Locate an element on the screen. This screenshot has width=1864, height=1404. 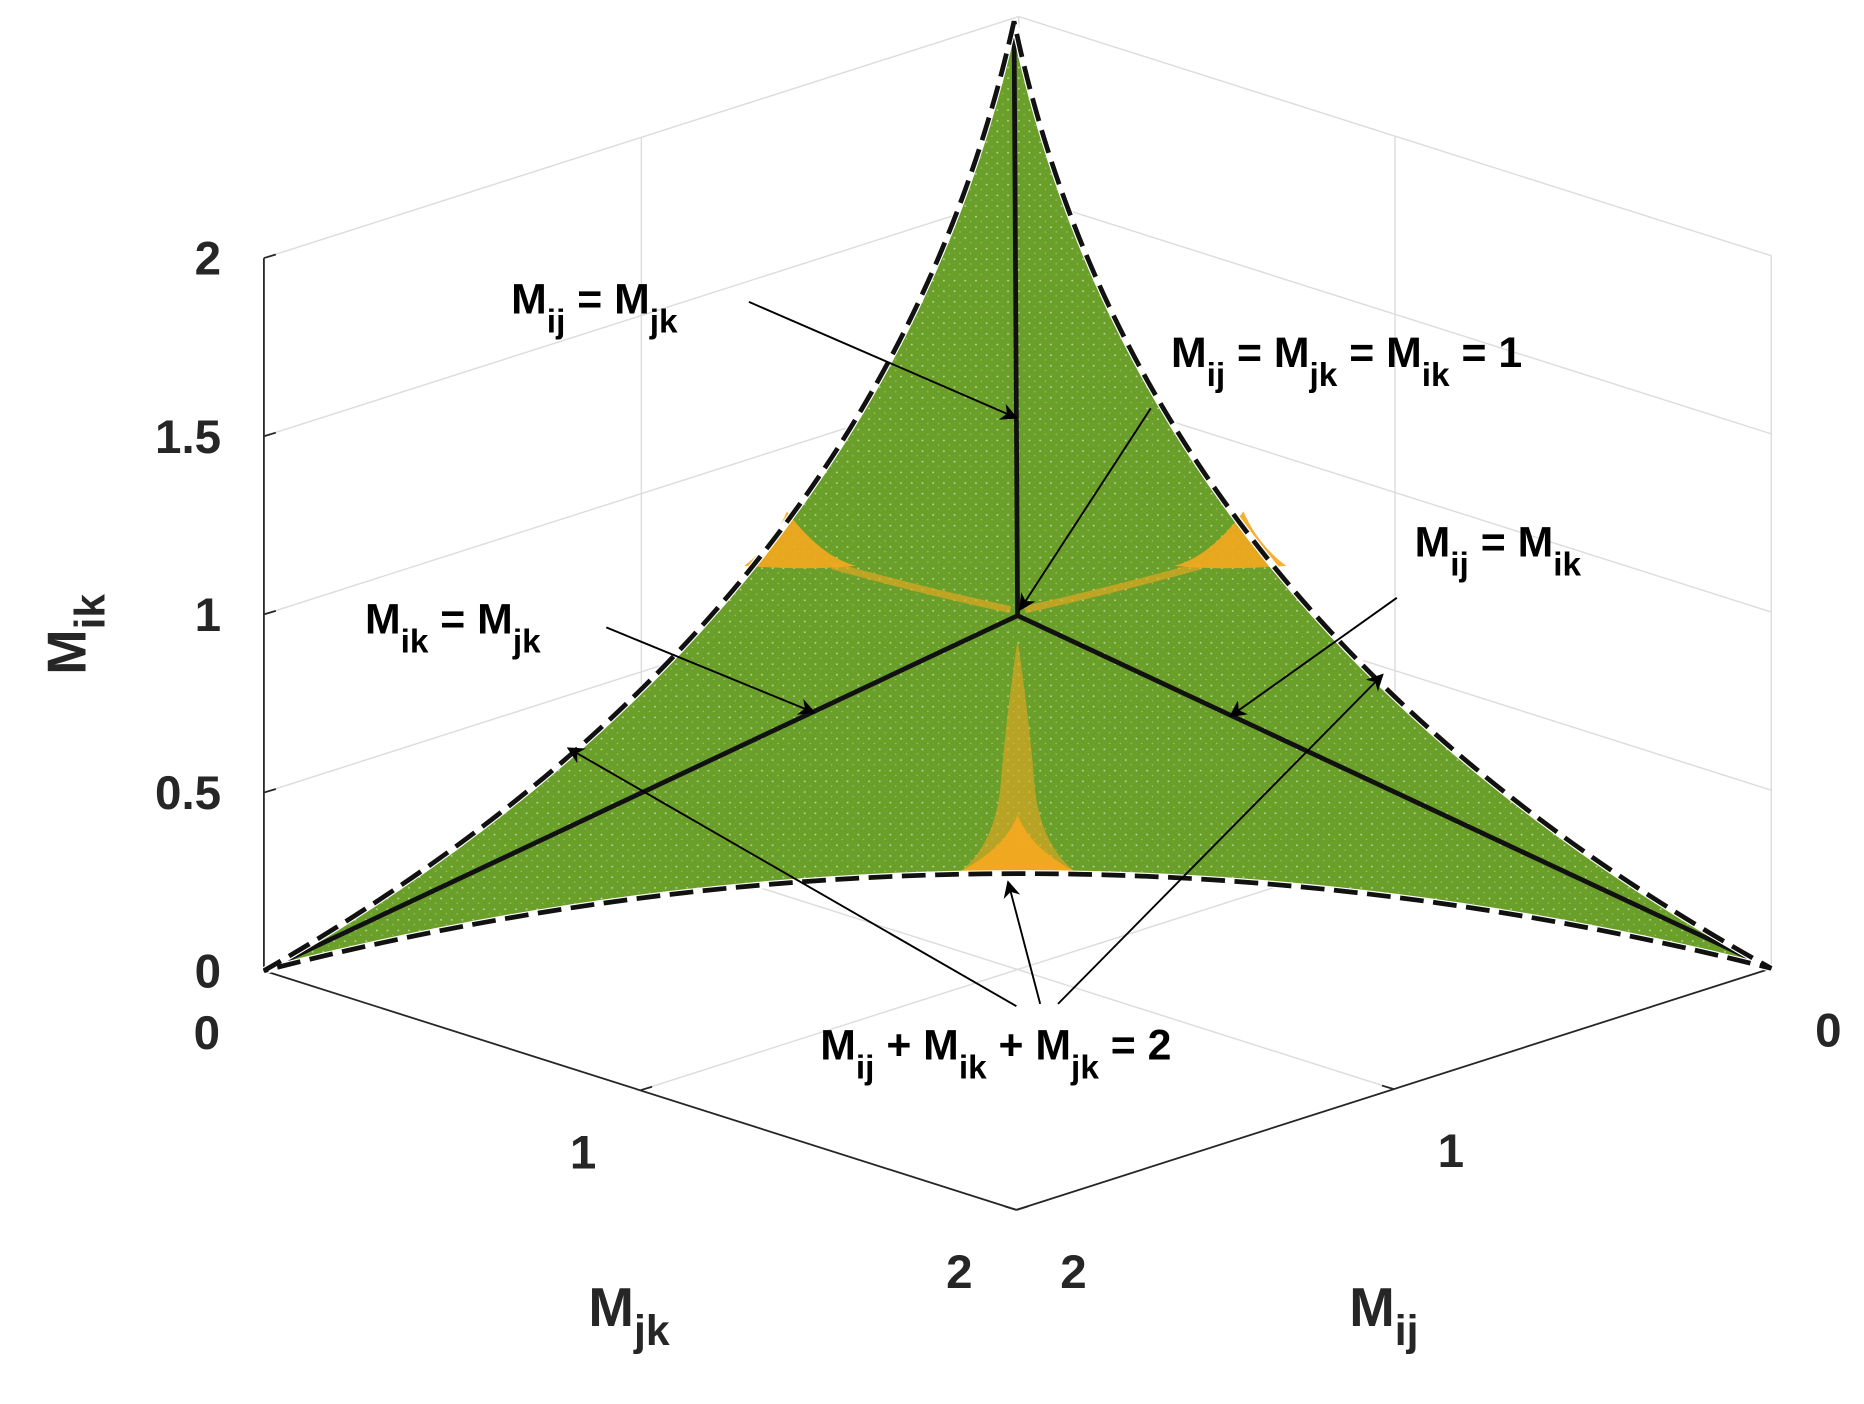
x-tick-label: 0 is located at coordinates (1828, 1031).